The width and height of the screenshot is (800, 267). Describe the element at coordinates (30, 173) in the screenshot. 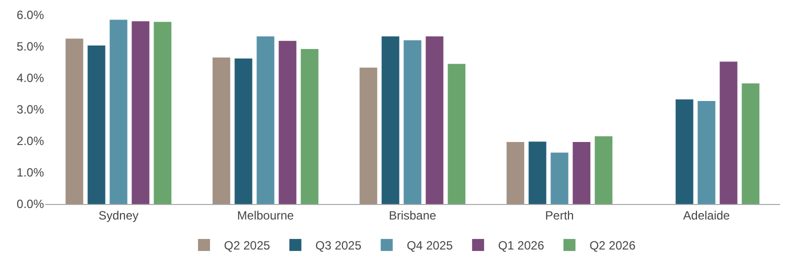

I see `y-tick-label: 1.0%` at that location.